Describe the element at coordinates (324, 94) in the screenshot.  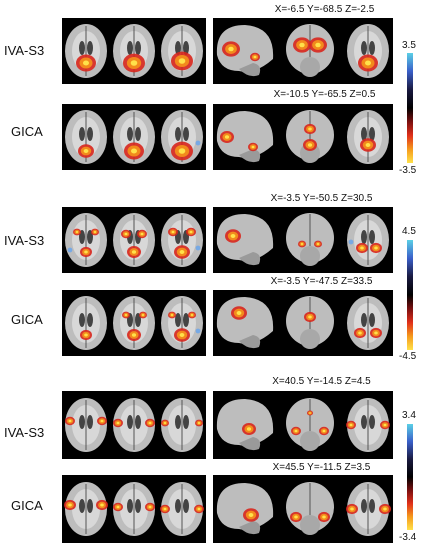
I see `coords-label: X=-10.5 Y=-65.5 Z=0.5` at that location.